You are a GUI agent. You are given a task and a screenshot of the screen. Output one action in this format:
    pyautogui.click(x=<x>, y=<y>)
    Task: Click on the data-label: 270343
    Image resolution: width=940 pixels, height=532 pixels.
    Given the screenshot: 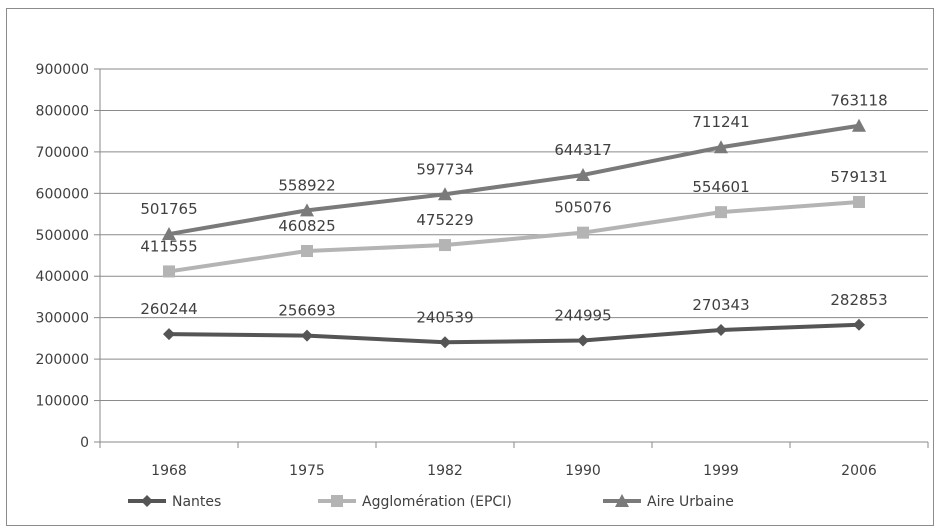 What is the action you would take?
    pyautogui.click(x=720, y=305)
    